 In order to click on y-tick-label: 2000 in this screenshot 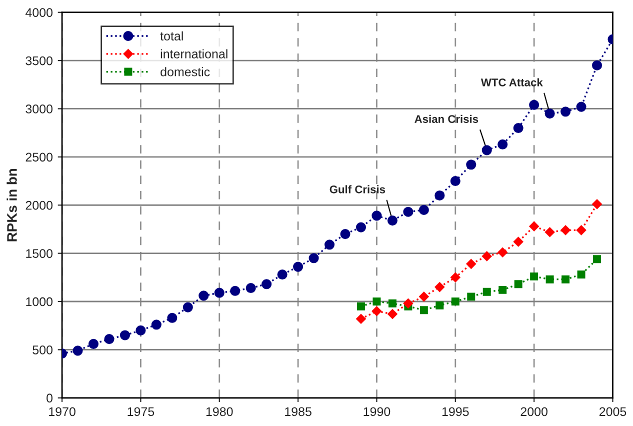, I will do `click(39, 205)`.